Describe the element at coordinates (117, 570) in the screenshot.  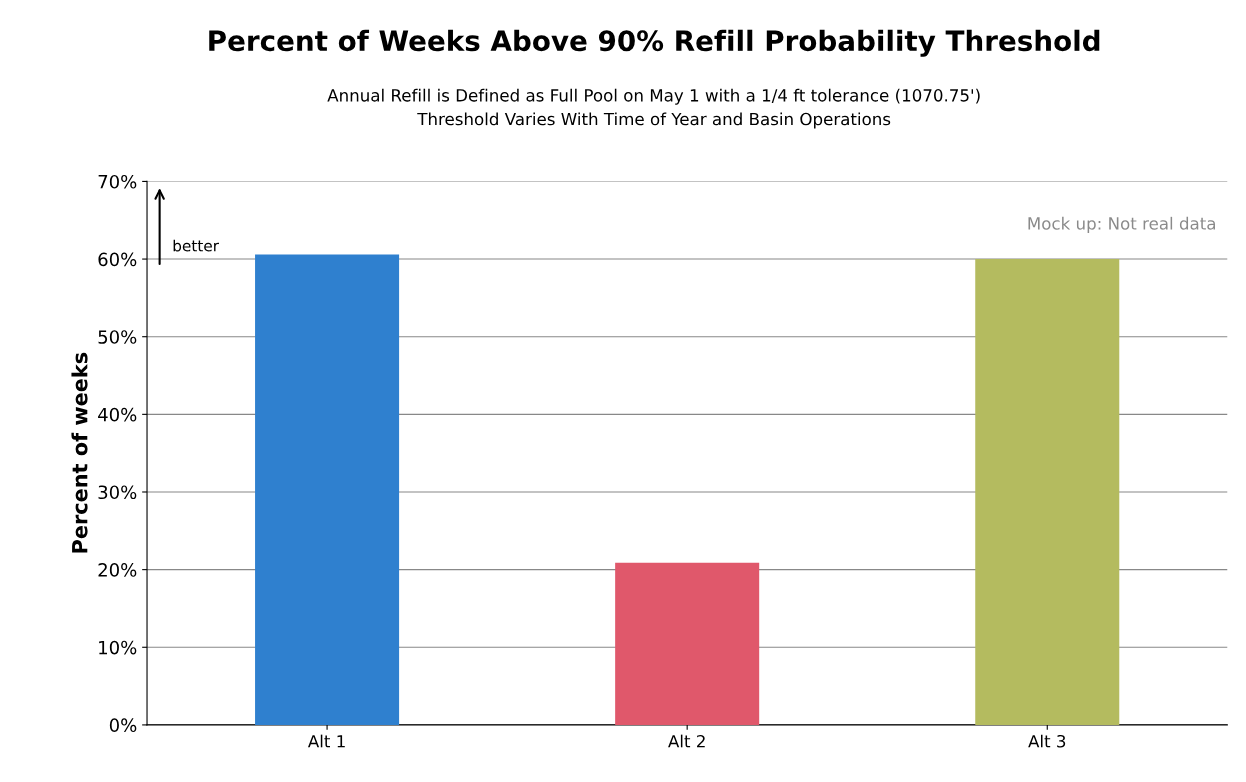
I see `y-tick-label: 20%` at that location.